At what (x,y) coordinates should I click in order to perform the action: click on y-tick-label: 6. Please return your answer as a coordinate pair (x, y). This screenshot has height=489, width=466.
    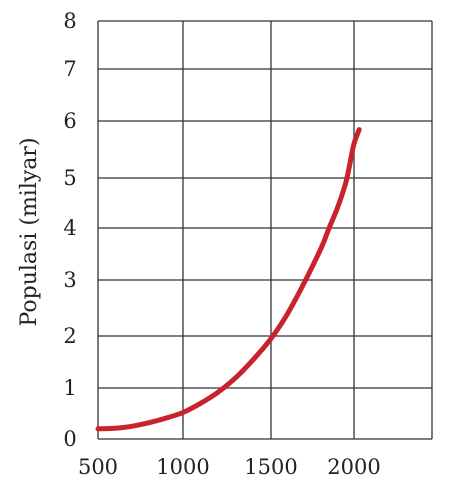
    Looking at the image, I should click on (69, 121).